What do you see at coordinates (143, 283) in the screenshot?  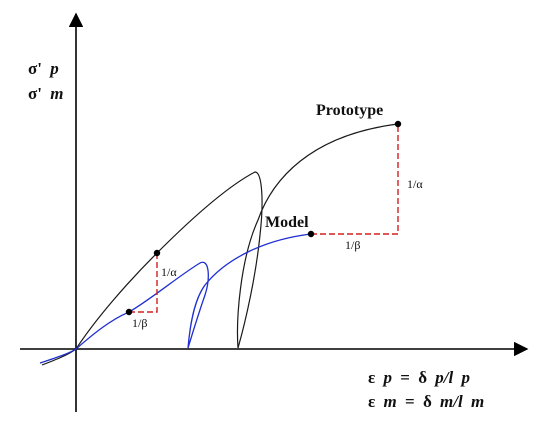 I see `lower-ratio-lines` at bounding box center [143, 283].